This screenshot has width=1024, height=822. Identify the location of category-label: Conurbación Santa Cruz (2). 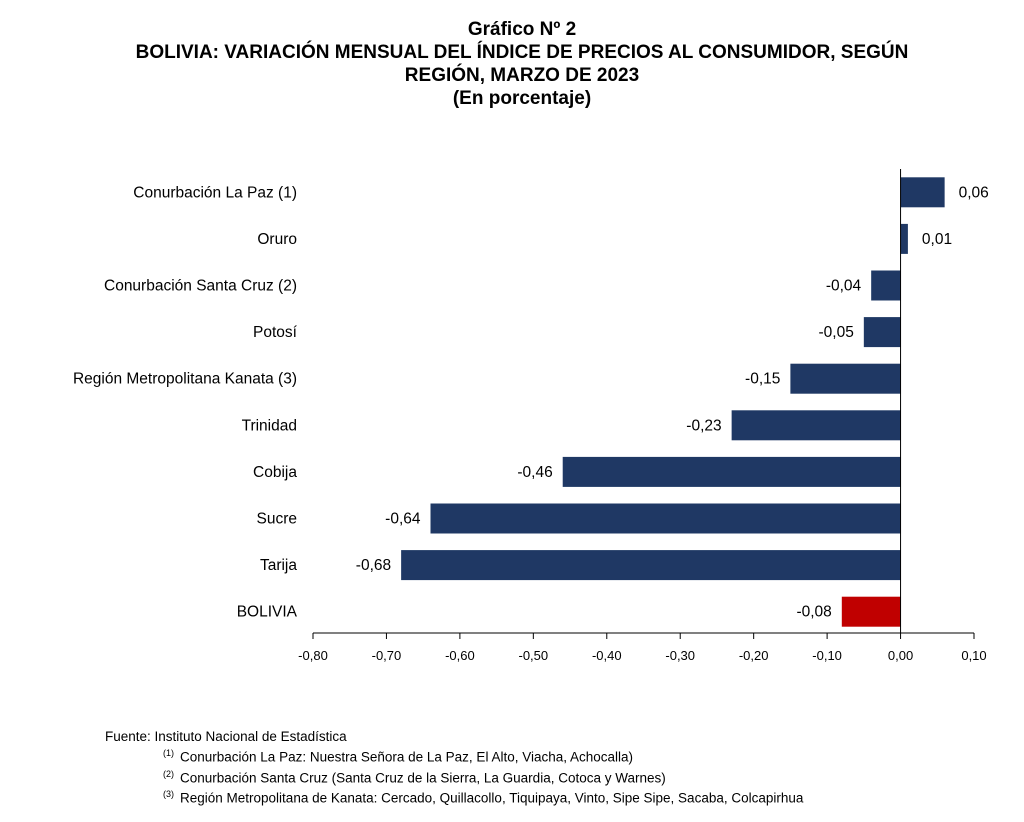
(200, 286).